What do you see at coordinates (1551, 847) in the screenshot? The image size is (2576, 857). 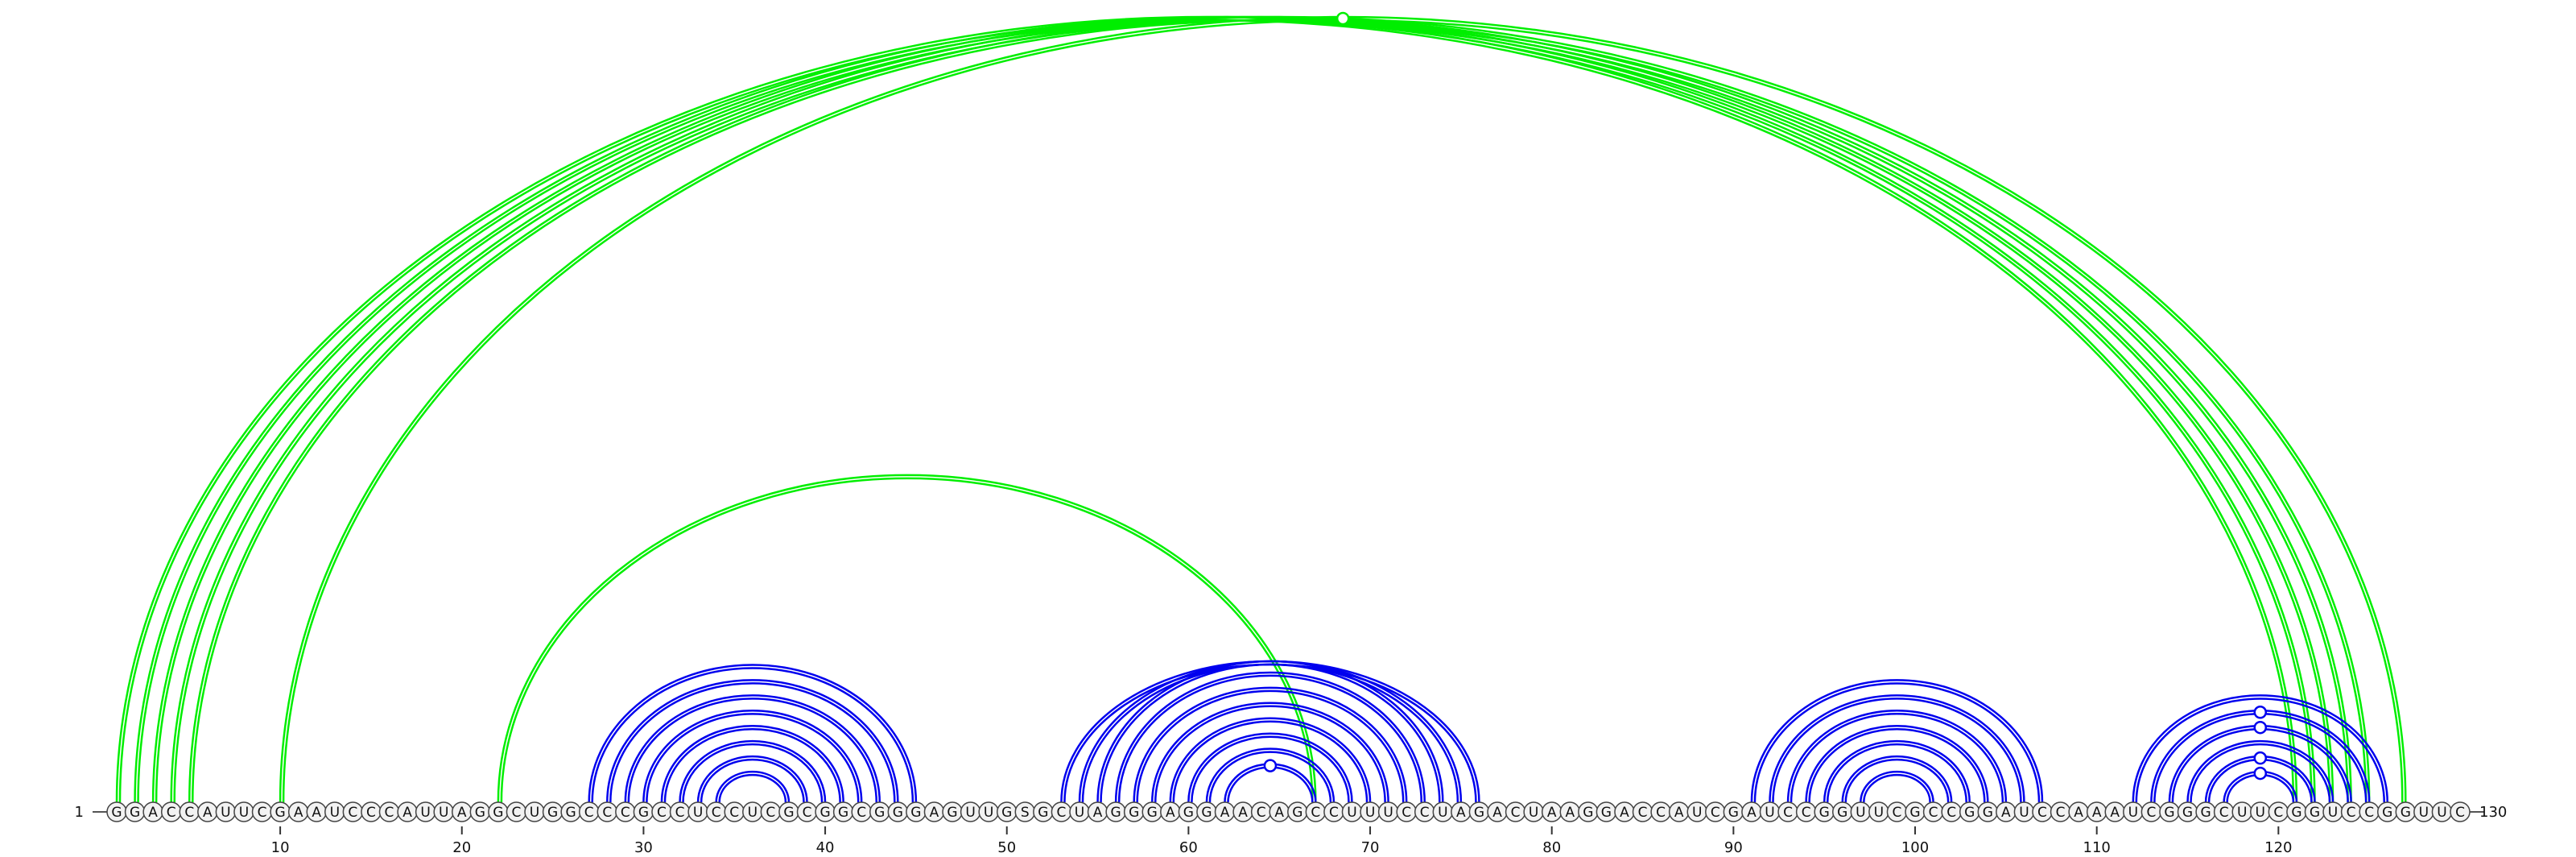 I see `tick-label: 80` at bounding box center [1551, 847].